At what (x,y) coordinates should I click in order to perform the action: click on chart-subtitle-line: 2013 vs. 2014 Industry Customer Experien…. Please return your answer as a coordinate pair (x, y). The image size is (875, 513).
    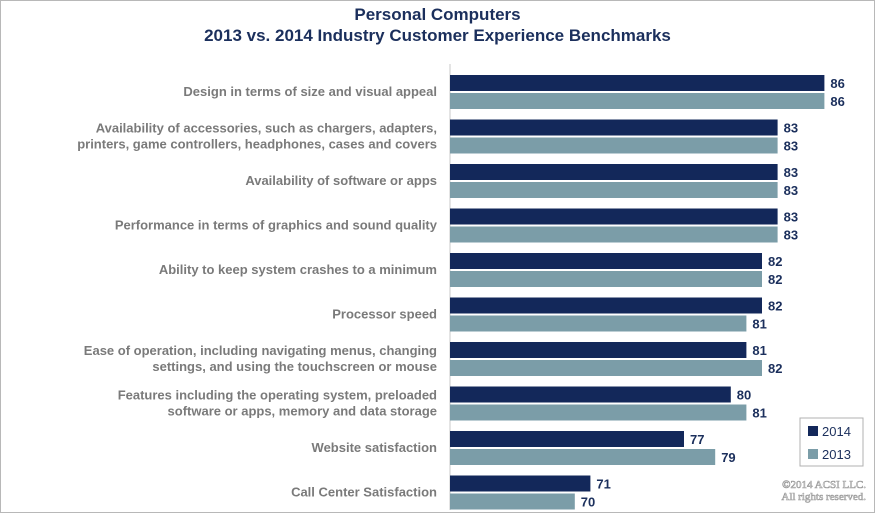
    Looking at the image, I should click on (437, 35).